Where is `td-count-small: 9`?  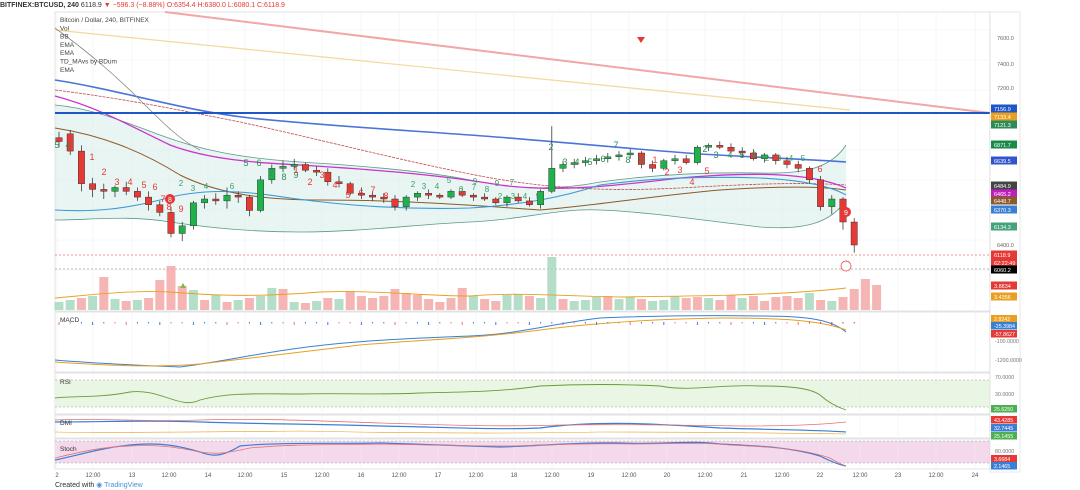
td-count-small: 9 is located at coordinates (475, 181).